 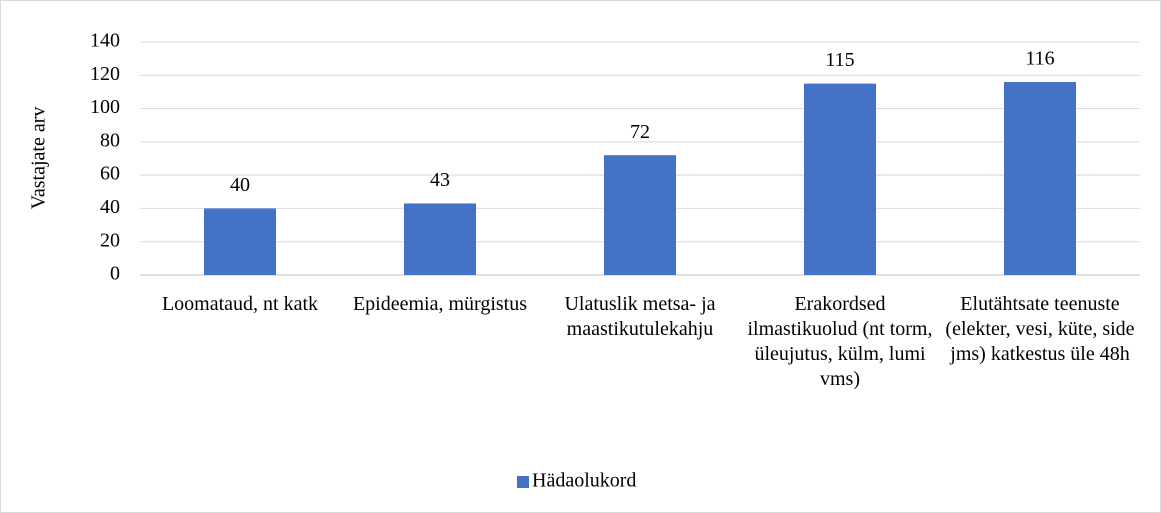 I want to click on x-tick-label: Epideemia, mürgistus, so click(x=440, y=304).